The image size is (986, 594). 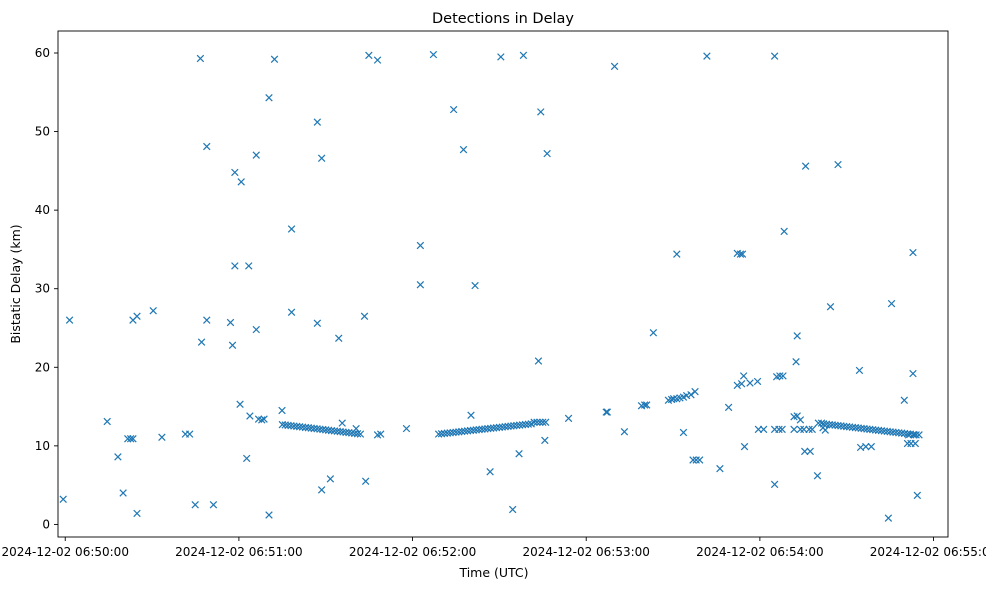 I want to click on y-tick-label: 60, so click(x=42, y=53).